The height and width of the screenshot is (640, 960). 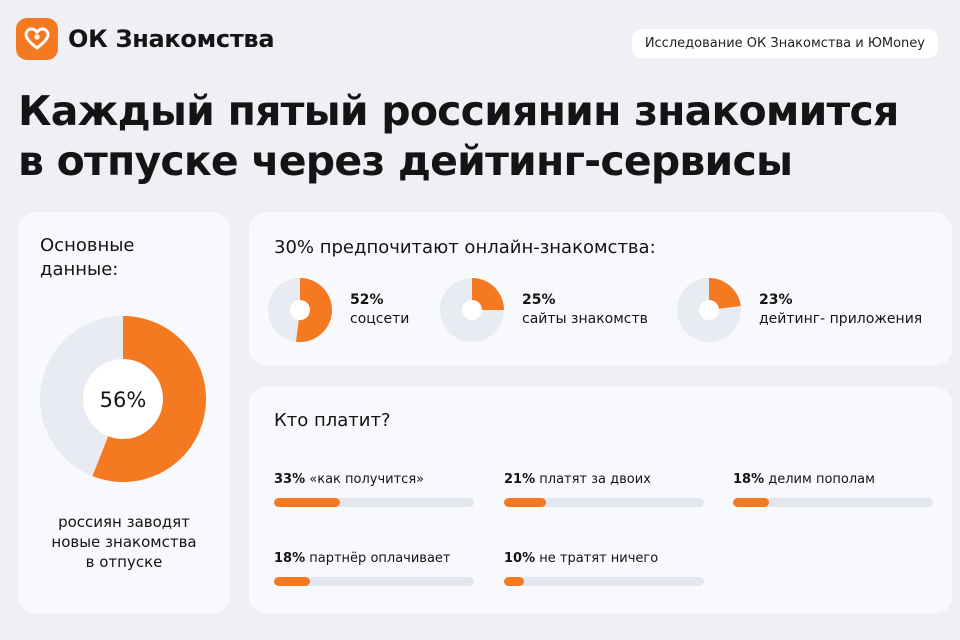 I want to click on donut-center-label: 56%, so click(x=123, y=400).